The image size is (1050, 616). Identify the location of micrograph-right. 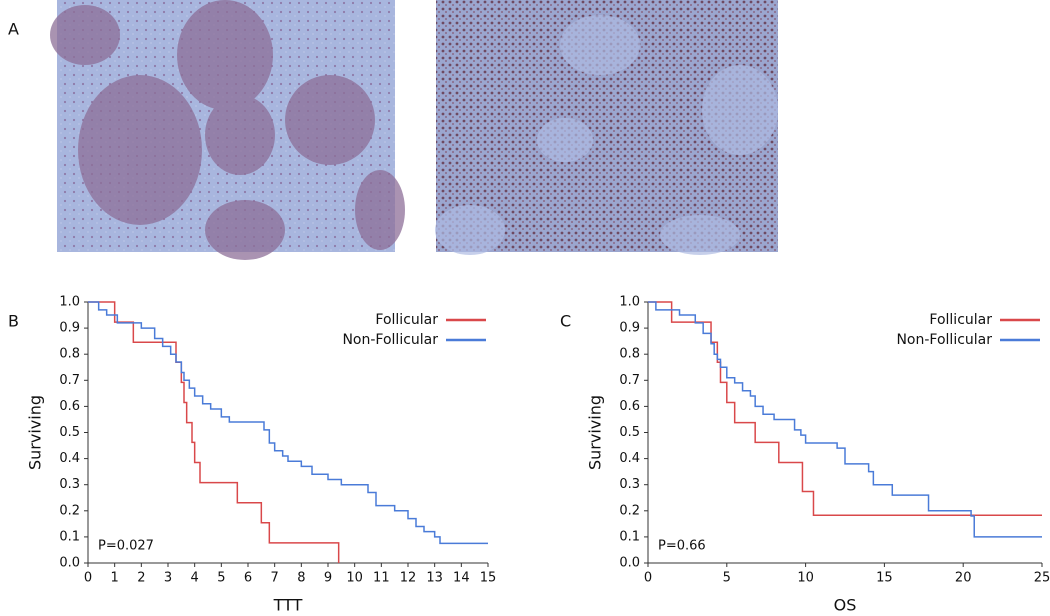
(606, 127).